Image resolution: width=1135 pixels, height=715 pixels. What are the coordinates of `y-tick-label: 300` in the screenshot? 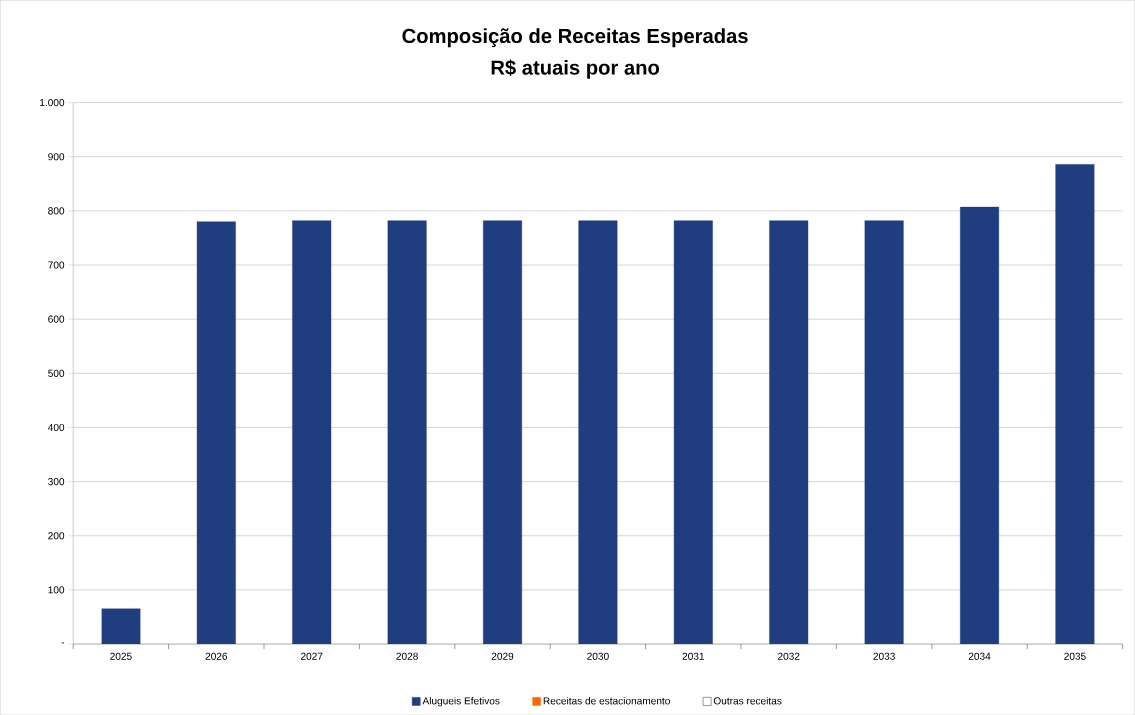 It's located at (56, 481).